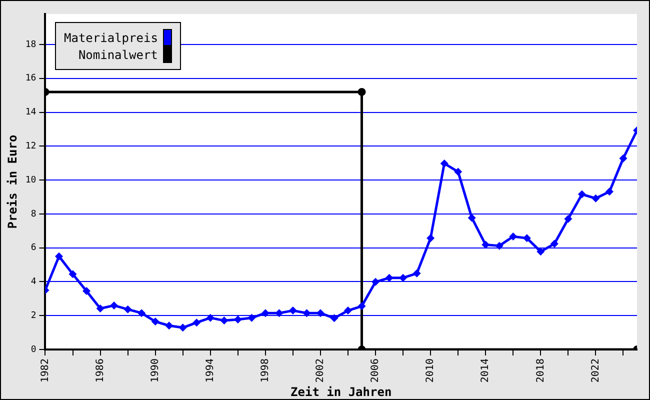 The image size is (650, 400). I want to click on x-tick-label: 1998, so click(266, 370).